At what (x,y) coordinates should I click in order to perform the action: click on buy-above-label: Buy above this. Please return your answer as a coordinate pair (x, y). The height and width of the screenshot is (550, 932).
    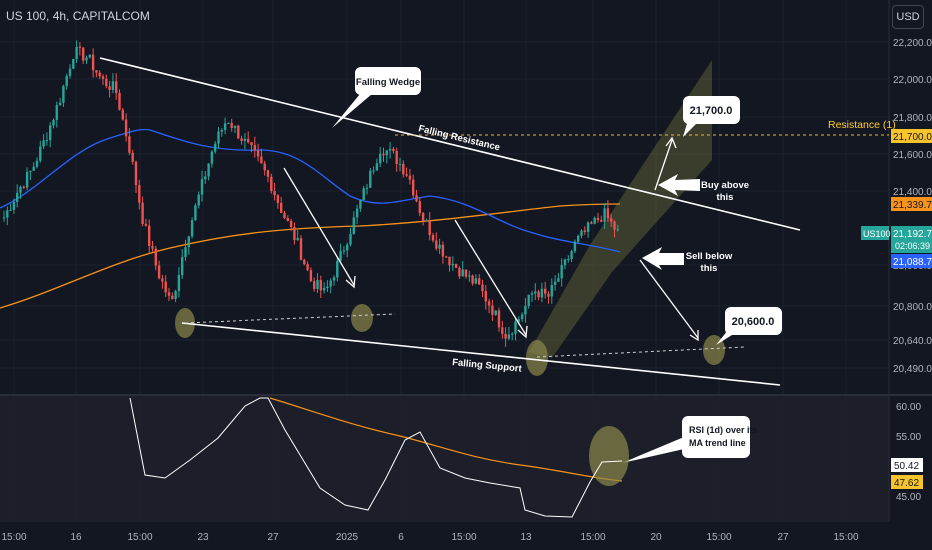
    Looking at the image, I should click on (725, 191).